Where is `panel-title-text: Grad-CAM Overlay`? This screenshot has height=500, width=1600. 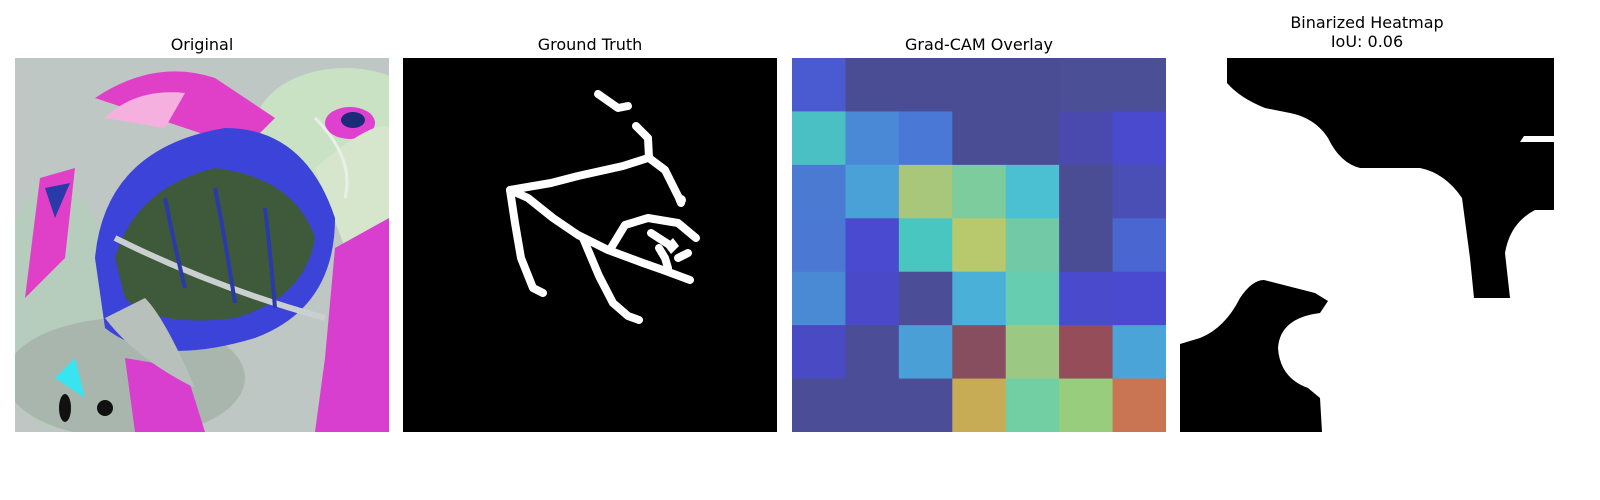 panel-title-text: Grad-CAM Overlay is located at coordinates (979, 44).